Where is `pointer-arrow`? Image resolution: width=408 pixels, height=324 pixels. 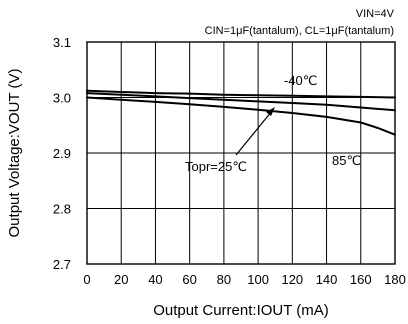 pointer-arrow is located at coordinates (255, 131).